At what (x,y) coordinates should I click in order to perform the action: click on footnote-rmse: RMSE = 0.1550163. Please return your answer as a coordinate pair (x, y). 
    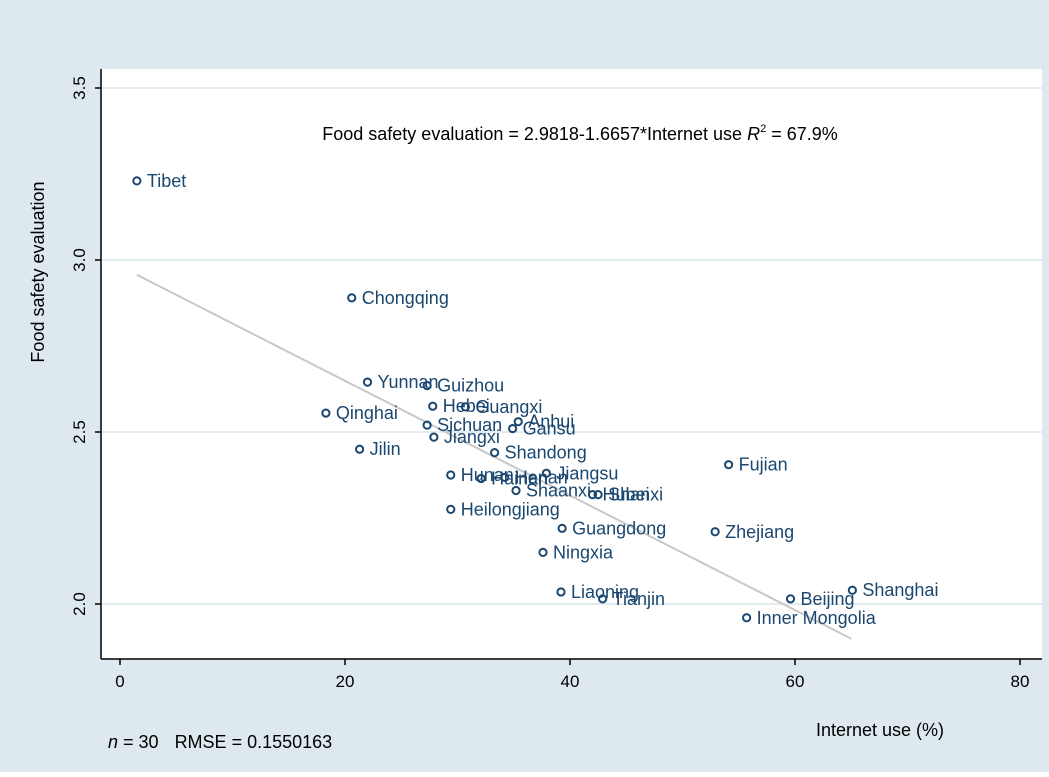
    Looking at the image, I should click on (254, 742).